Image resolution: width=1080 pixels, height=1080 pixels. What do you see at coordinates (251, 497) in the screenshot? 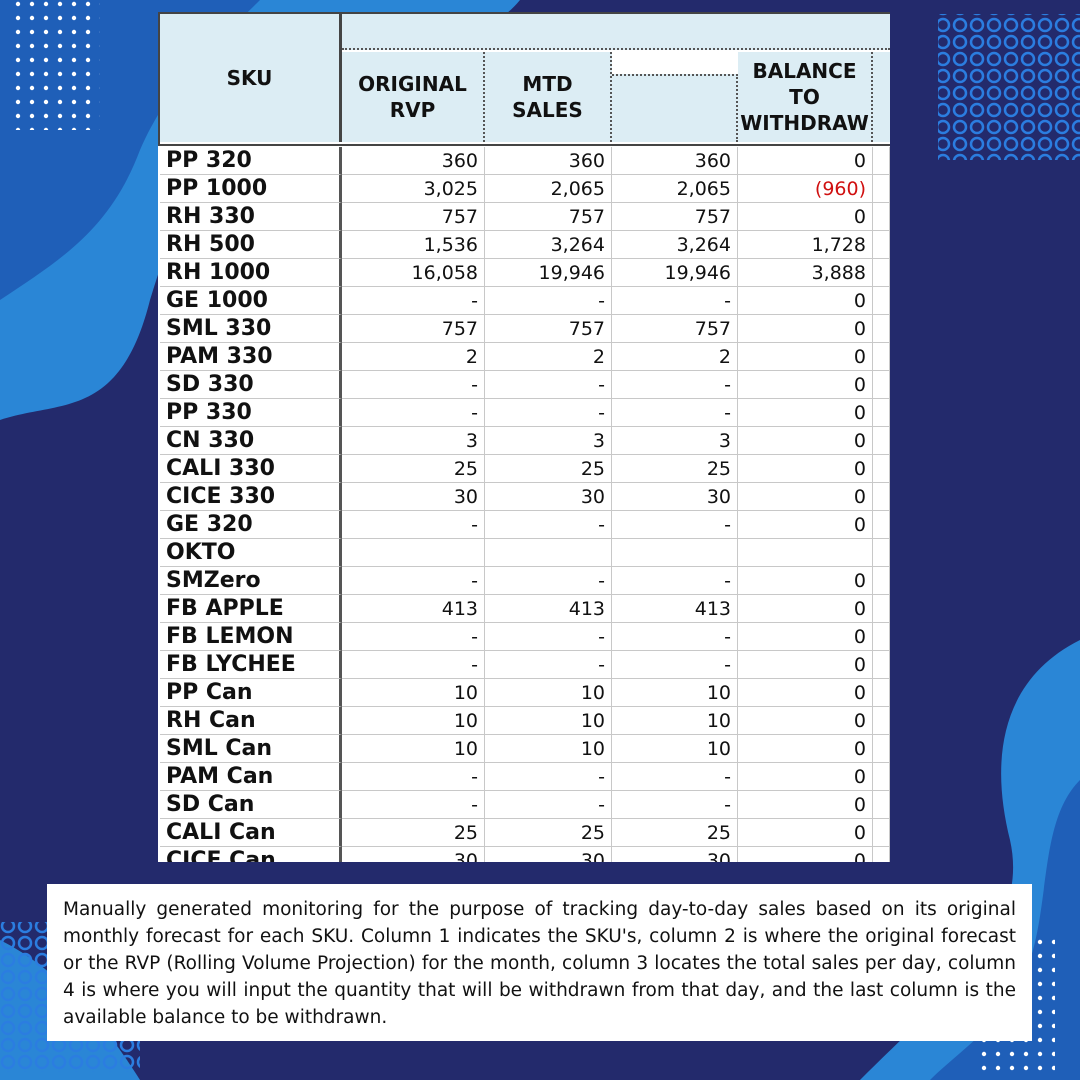
I see `sku-cell: CICE 330` at bounding box center [251, 497].